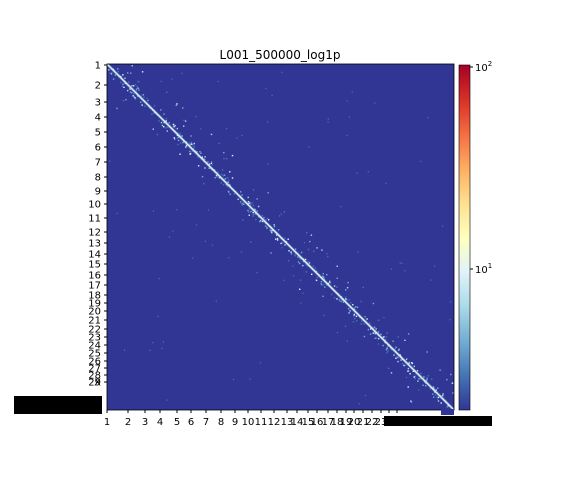 The height and width of the screenshot is (504, 576). What do you see at coordinates (274, 422) in the screenshot?
I see `col-tick-label: 12` at bounding box center [274, 422].